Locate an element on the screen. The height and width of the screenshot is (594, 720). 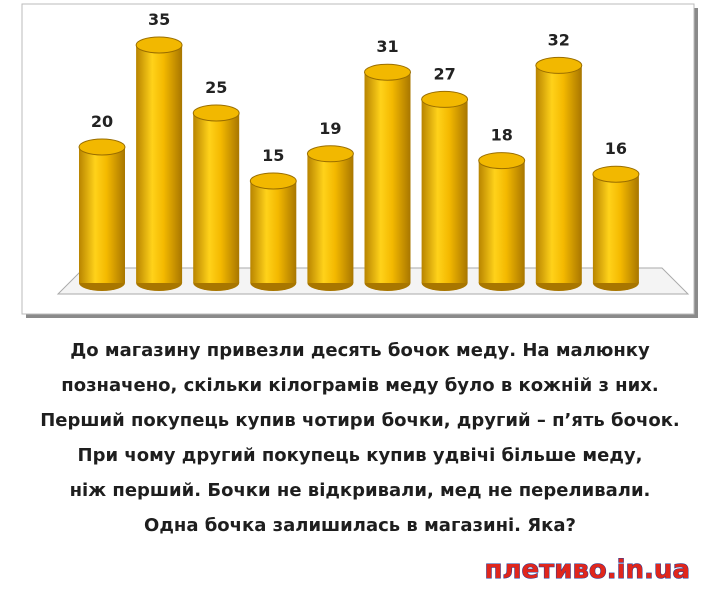
data-label: 16 is located at coordinates (616, 148).